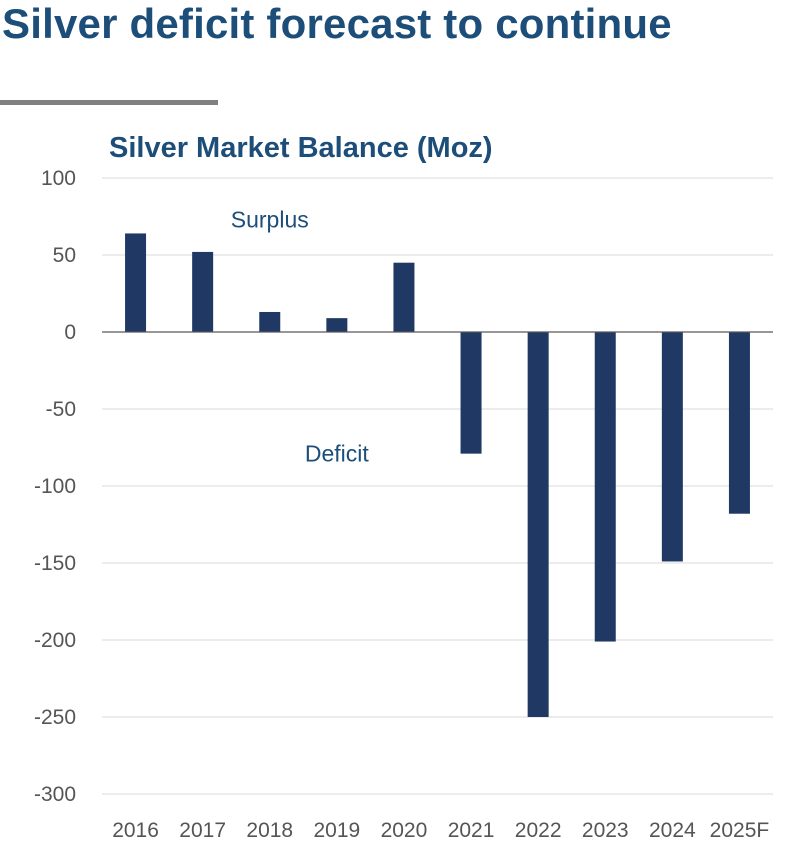  Describe the element at coordinates (471, 393) in the screenshot. I see `bar-2021` at that location.